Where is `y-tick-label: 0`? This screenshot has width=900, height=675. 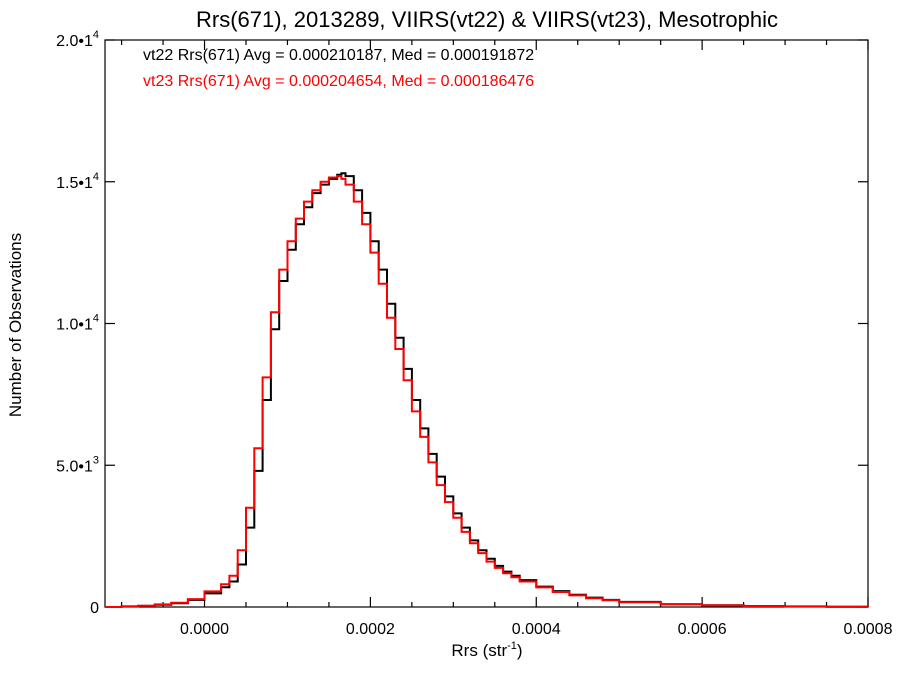
y-tick-label: 0 is located at coordinates (94, 608).